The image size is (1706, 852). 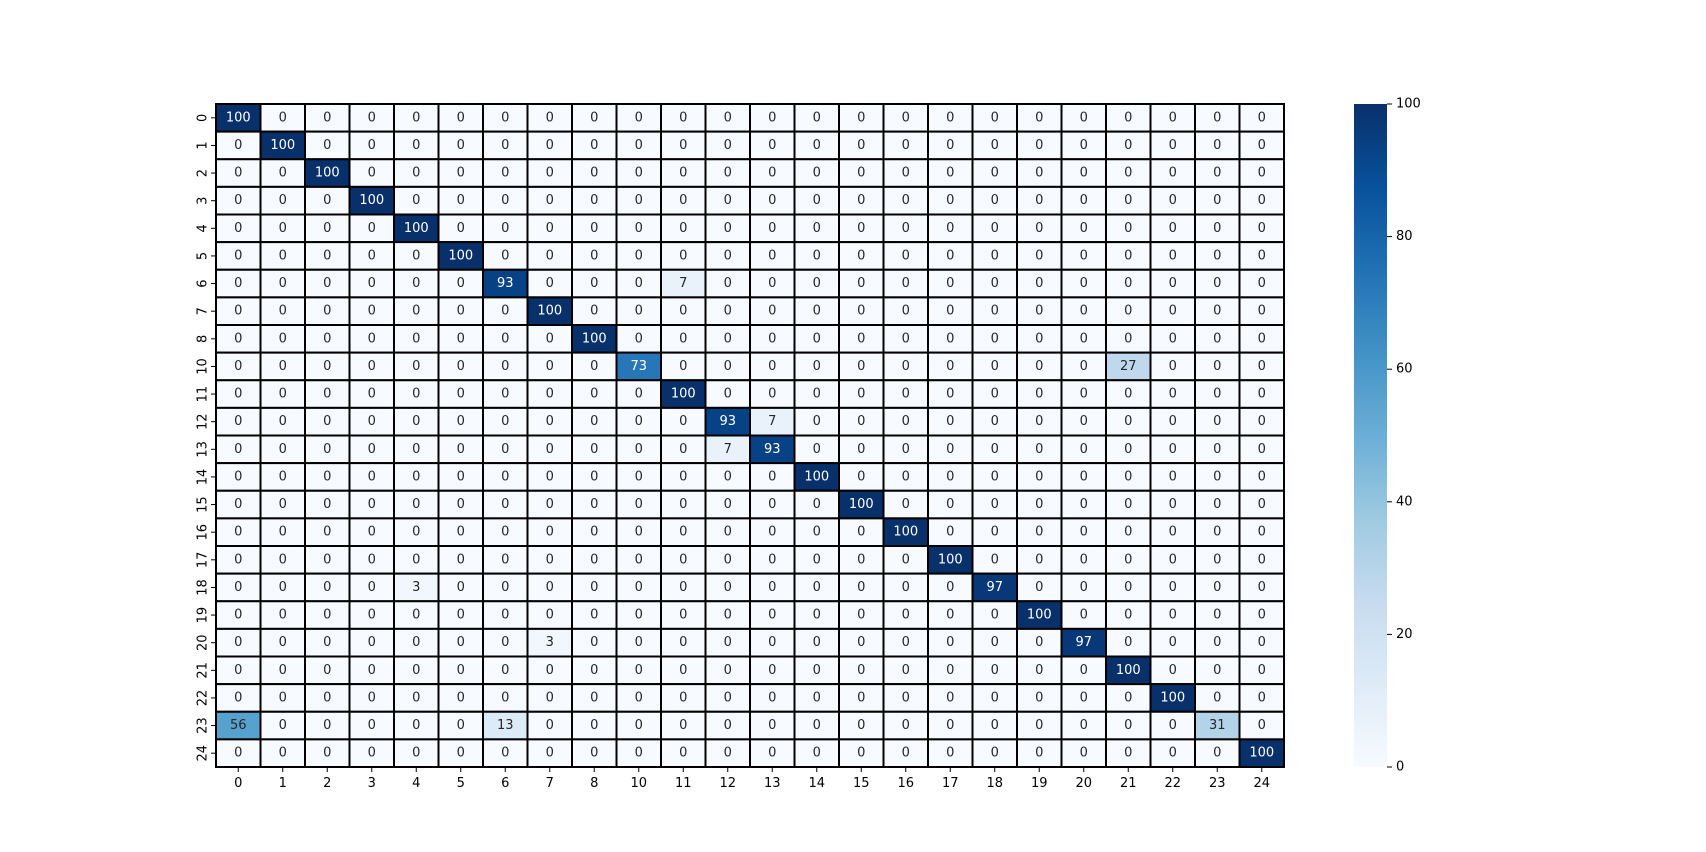 I want to click on y-tick-label: 8, so click(x=203, y=339).